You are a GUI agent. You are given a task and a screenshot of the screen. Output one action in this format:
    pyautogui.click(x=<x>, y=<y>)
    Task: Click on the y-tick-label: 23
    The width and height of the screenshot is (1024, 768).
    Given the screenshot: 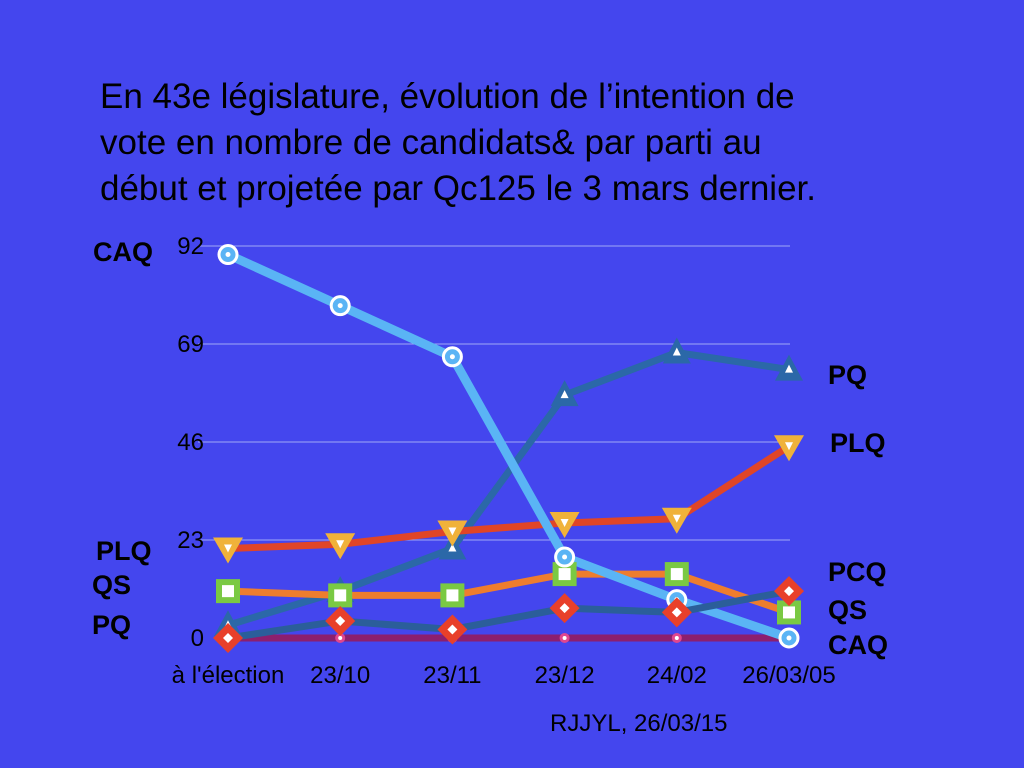 What is the action you would take?
    pyautogui.click(x=190, y=540)
    